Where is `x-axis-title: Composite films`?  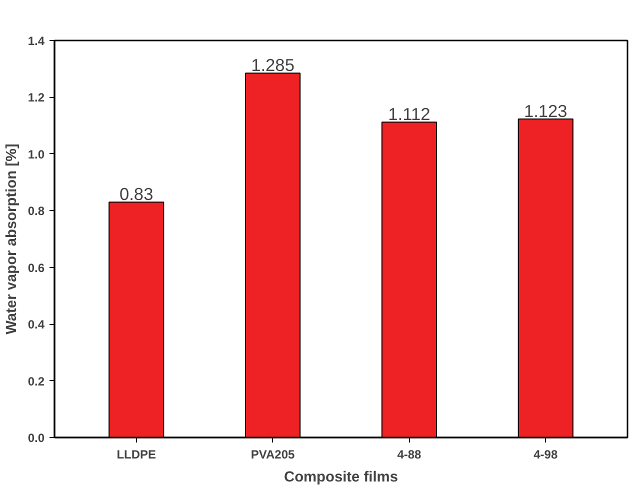
x-axis-title: Composite films is located at coordinates (341, 478).